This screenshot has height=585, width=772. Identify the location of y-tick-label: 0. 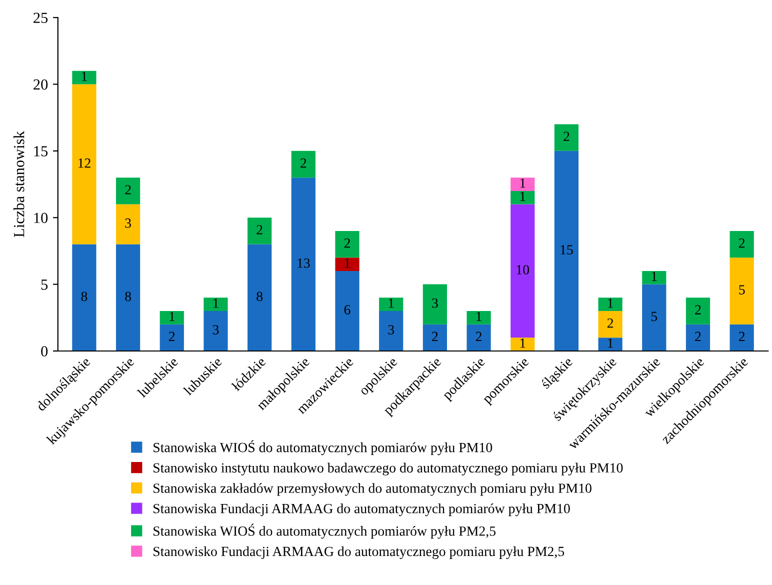
(44, 351).